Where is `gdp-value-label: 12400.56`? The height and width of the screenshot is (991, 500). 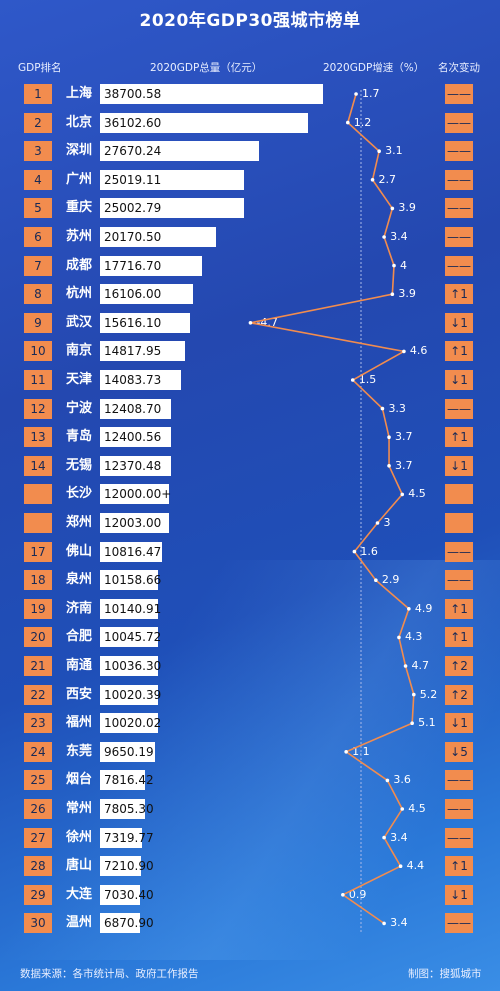 gdp-value-label: 12400.56 is located at coordinates (133, 437).